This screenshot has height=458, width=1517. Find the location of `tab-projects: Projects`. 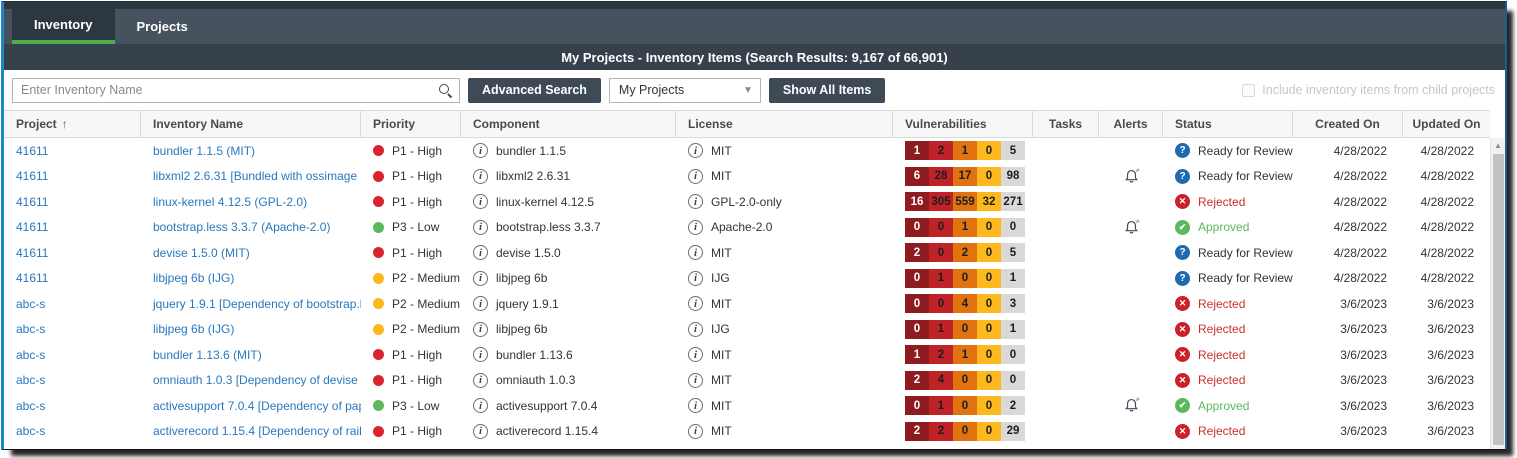

tab-projects: Projects is located at coordinates (162, 26).